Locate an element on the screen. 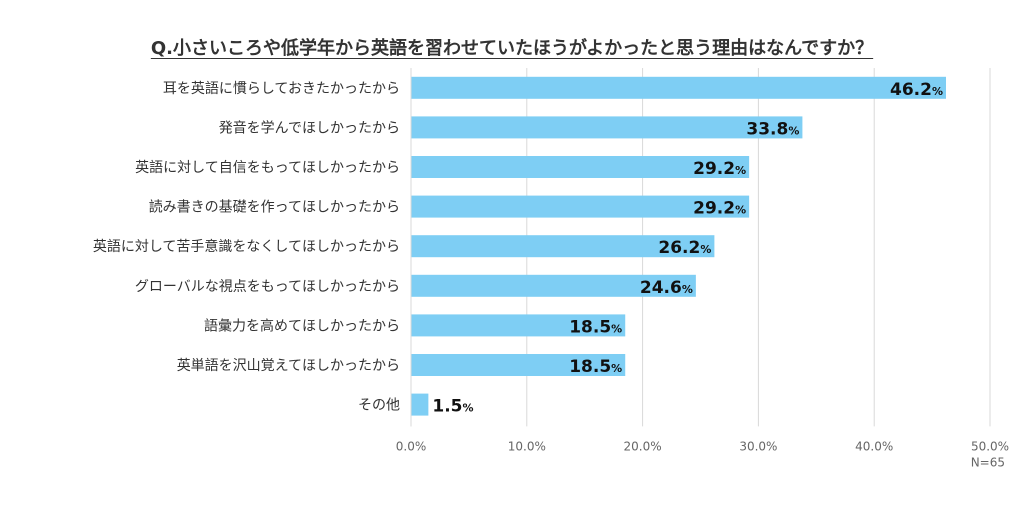 The width and height of the screenshot is (1024, 512). x-tick-label: 0.0% is located at coordinates (411, 446).